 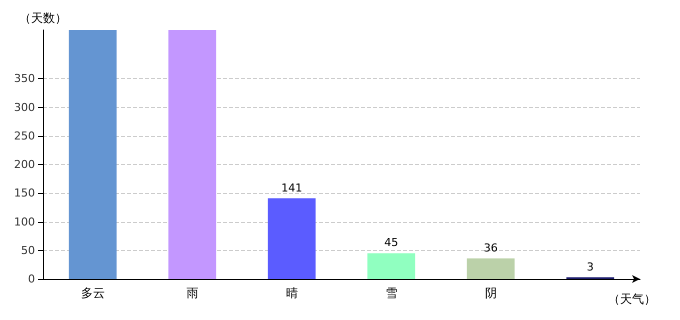 I want to click on x-tick-label: 多云, so click(x=92, y=293).